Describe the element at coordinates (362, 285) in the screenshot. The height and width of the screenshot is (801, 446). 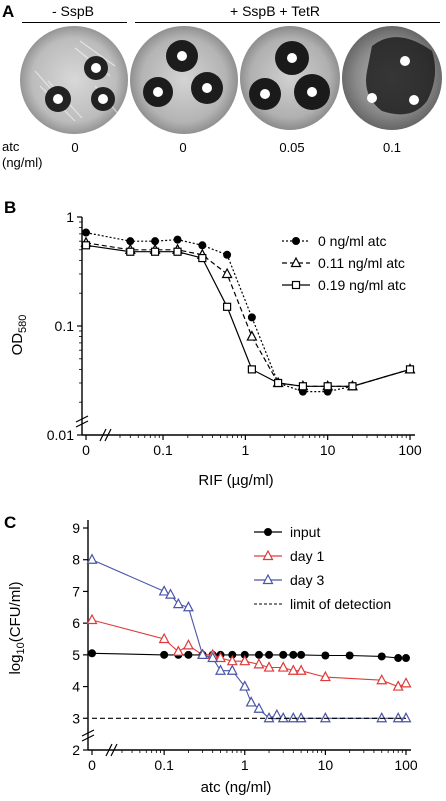
I see `legend-label: 0.19 ng/ml atc` at that location.